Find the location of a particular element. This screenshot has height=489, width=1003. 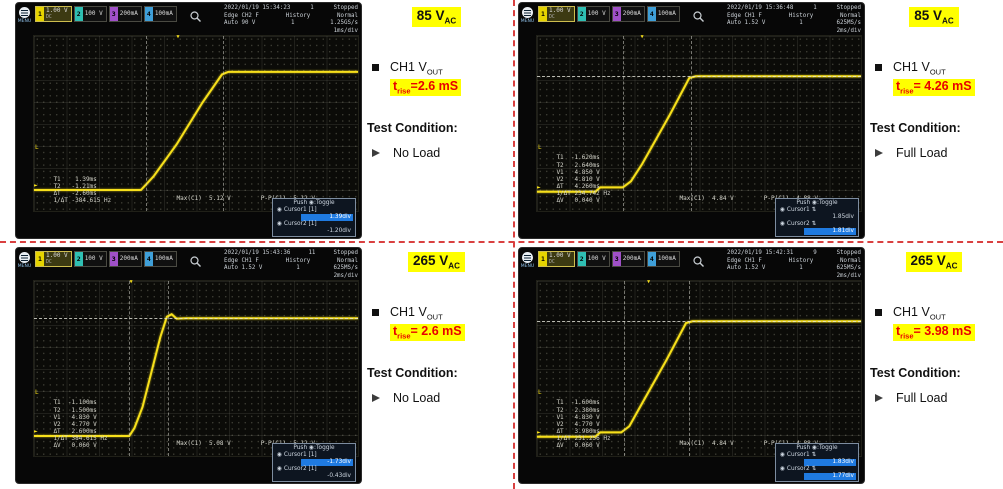

cursor2-value: -0.43div is located at coordinates (339, 475).